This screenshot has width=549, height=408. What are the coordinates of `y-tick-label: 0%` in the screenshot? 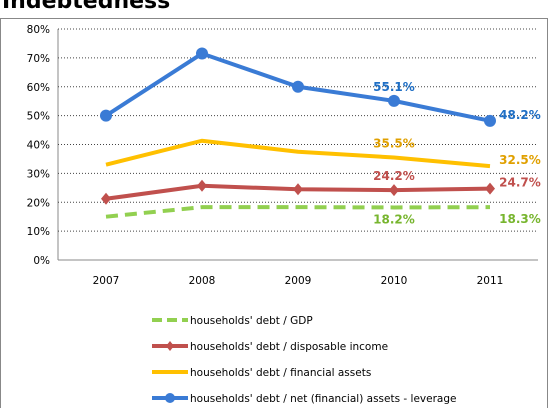 It's located at (41, 261).